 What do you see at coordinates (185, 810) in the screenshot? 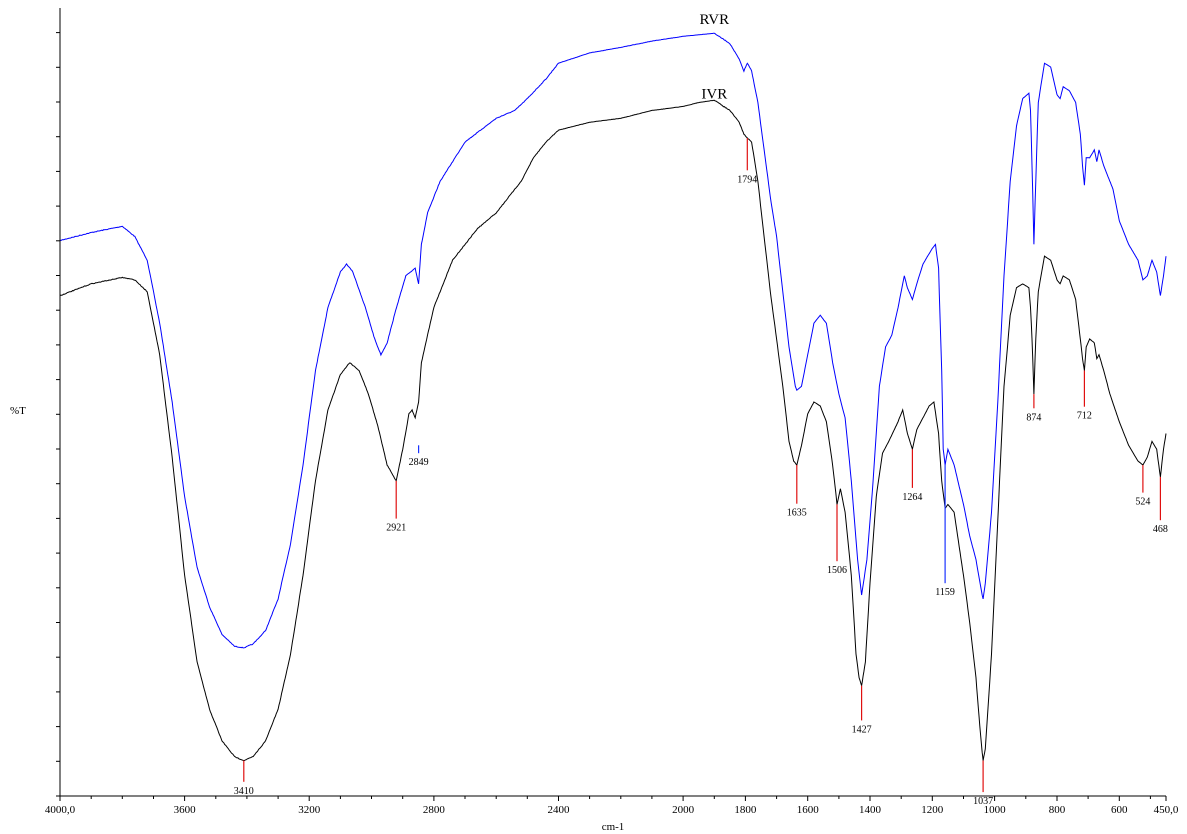
I see `x-tick-label: 3600` at bounding box center [185, 810].